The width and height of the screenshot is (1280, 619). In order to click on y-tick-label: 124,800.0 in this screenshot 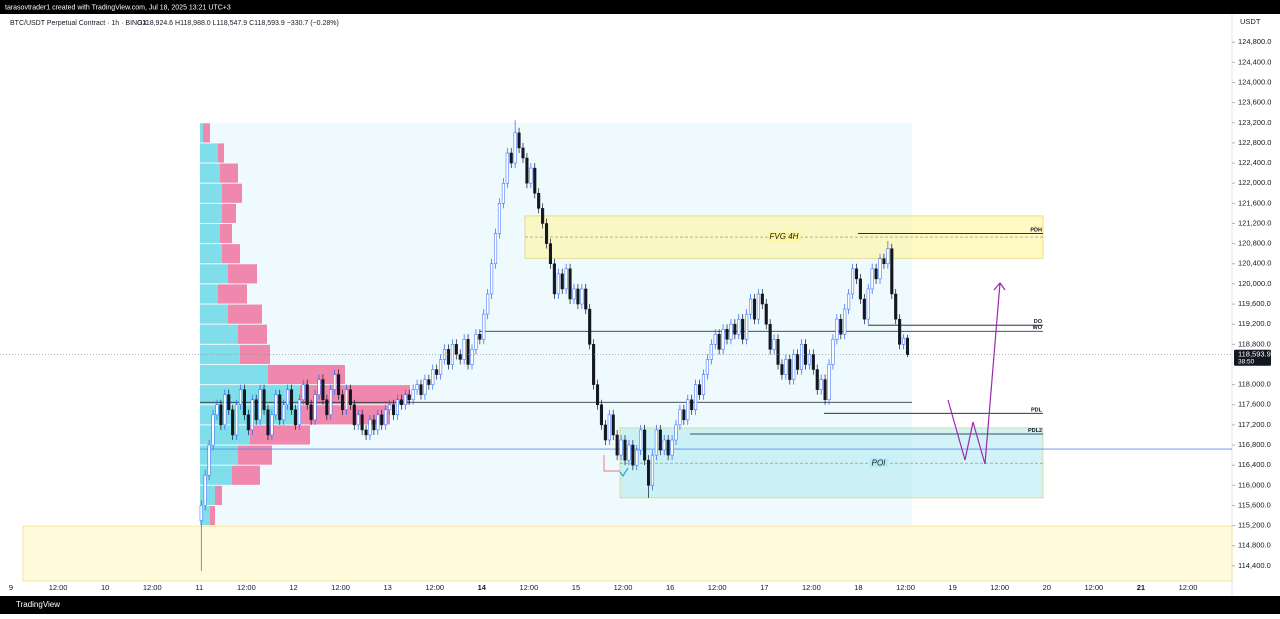, I will do `click(1254, 41)`.